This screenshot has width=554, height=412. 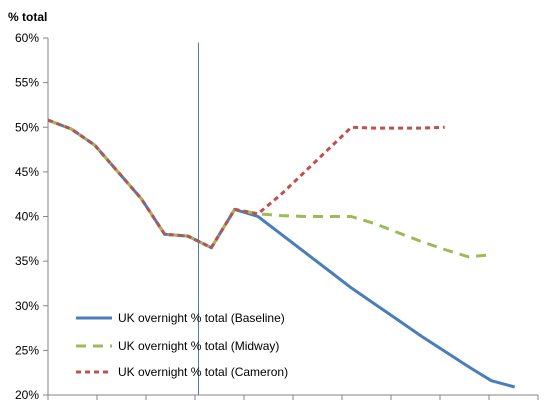 What do you see at coordinates (198, 346) in the screenshot?
I see `legend-label: UK overnight % total (Midway)` at bounding box center [198, 346].